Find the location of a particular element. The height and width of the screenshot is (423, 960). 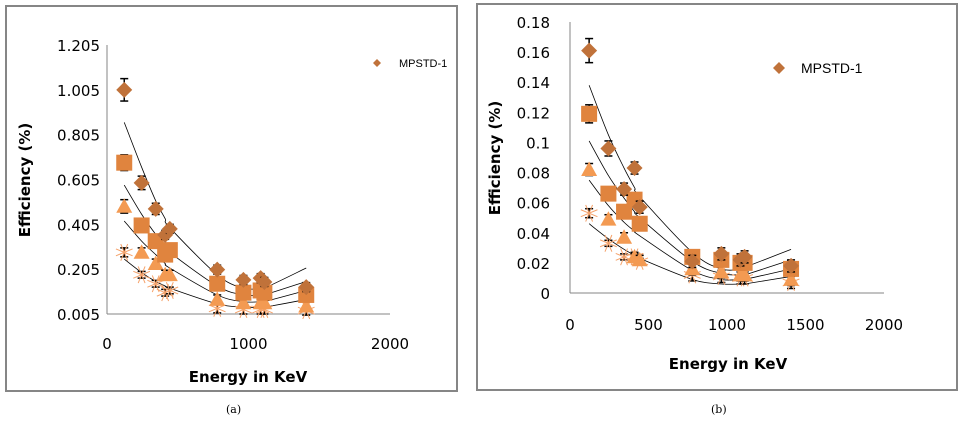

chart-b-ytick-label: 0.18 is located at coordinates (533, 23).